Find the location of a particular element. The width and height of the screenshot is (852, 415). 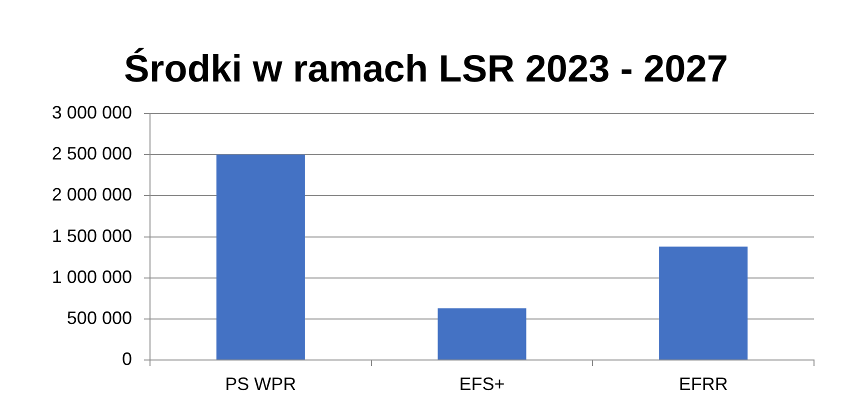

y-tick-label: 1 500 000 is located at coordinates (92, 236).